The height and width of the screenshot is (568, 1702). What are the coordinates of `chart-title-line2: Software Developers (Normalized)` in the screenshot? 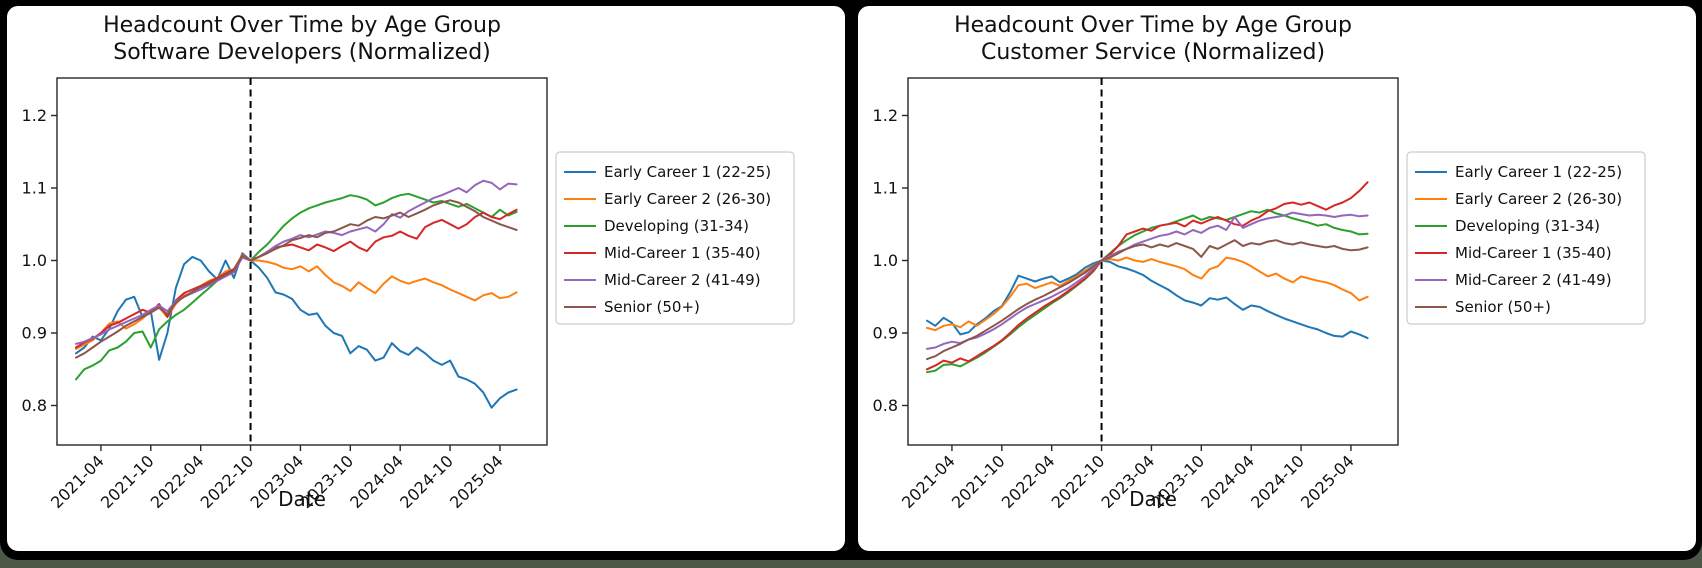 It's located at (302, 52).